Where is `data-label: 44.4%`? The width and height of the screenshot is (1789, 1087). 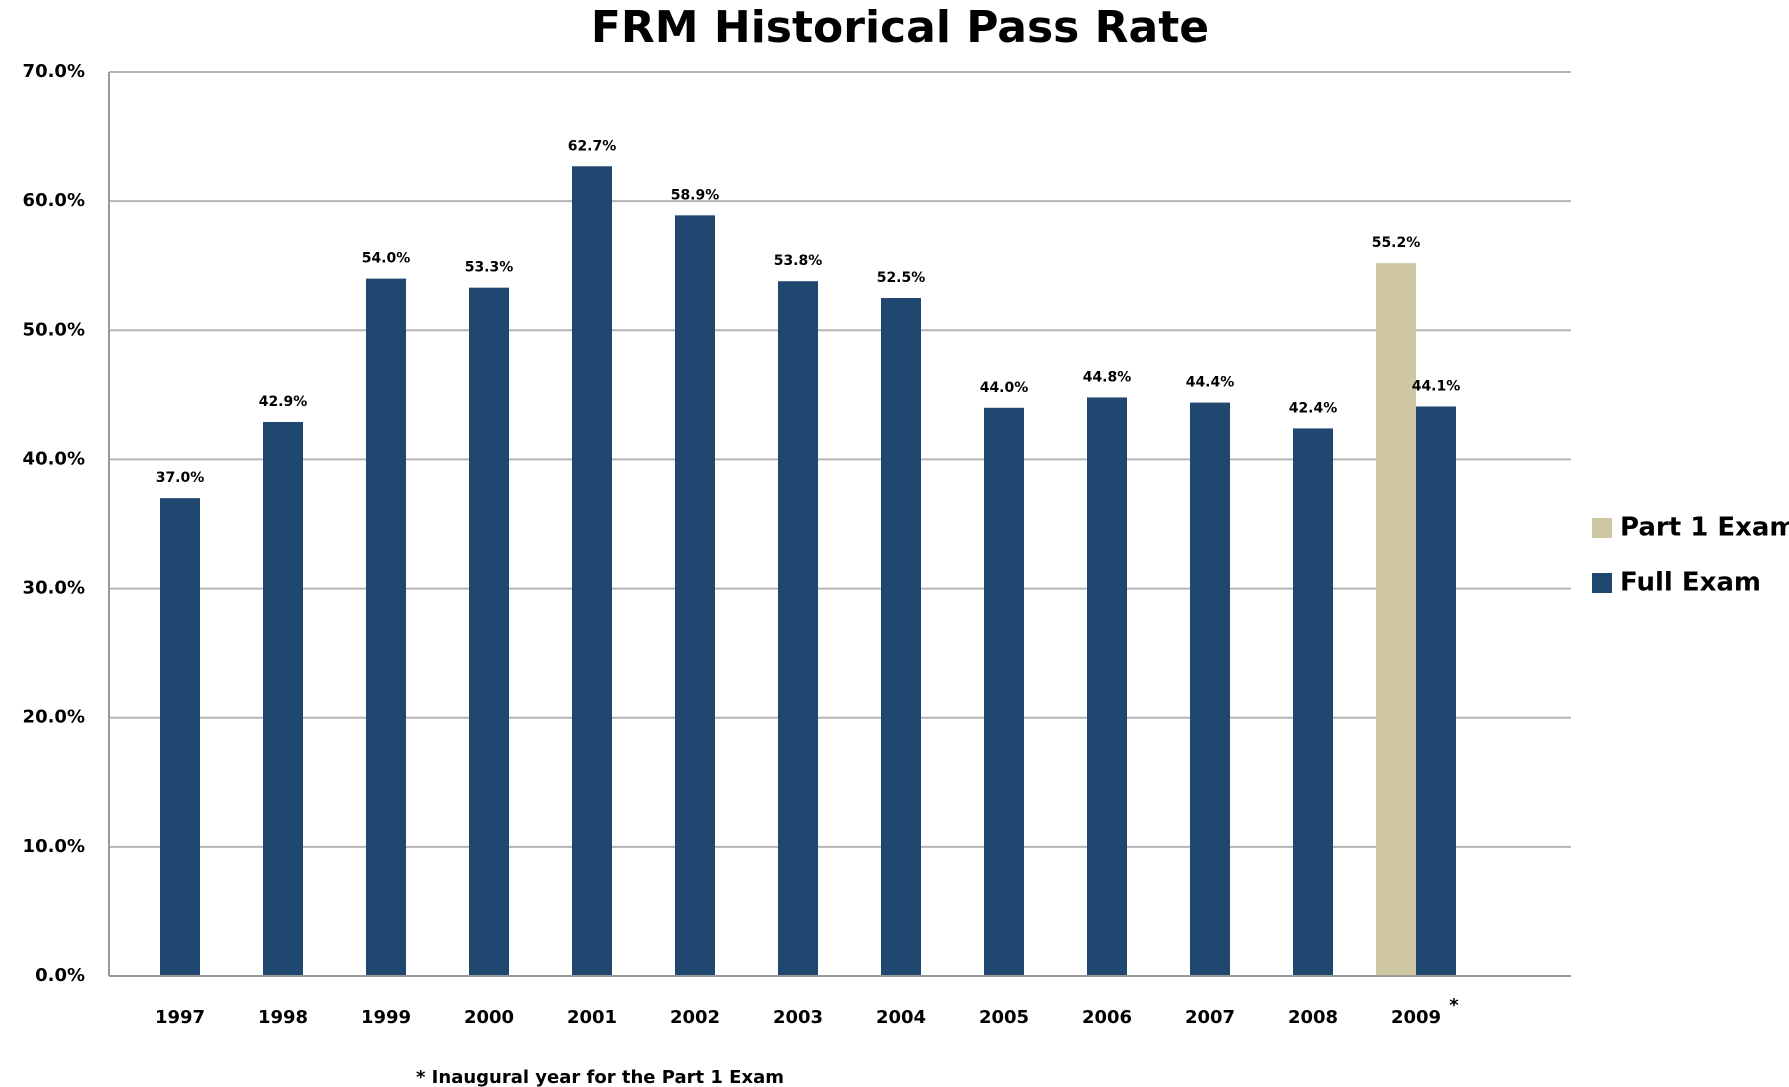 data-label: 44.4% is located at coordinates (1210, 383).